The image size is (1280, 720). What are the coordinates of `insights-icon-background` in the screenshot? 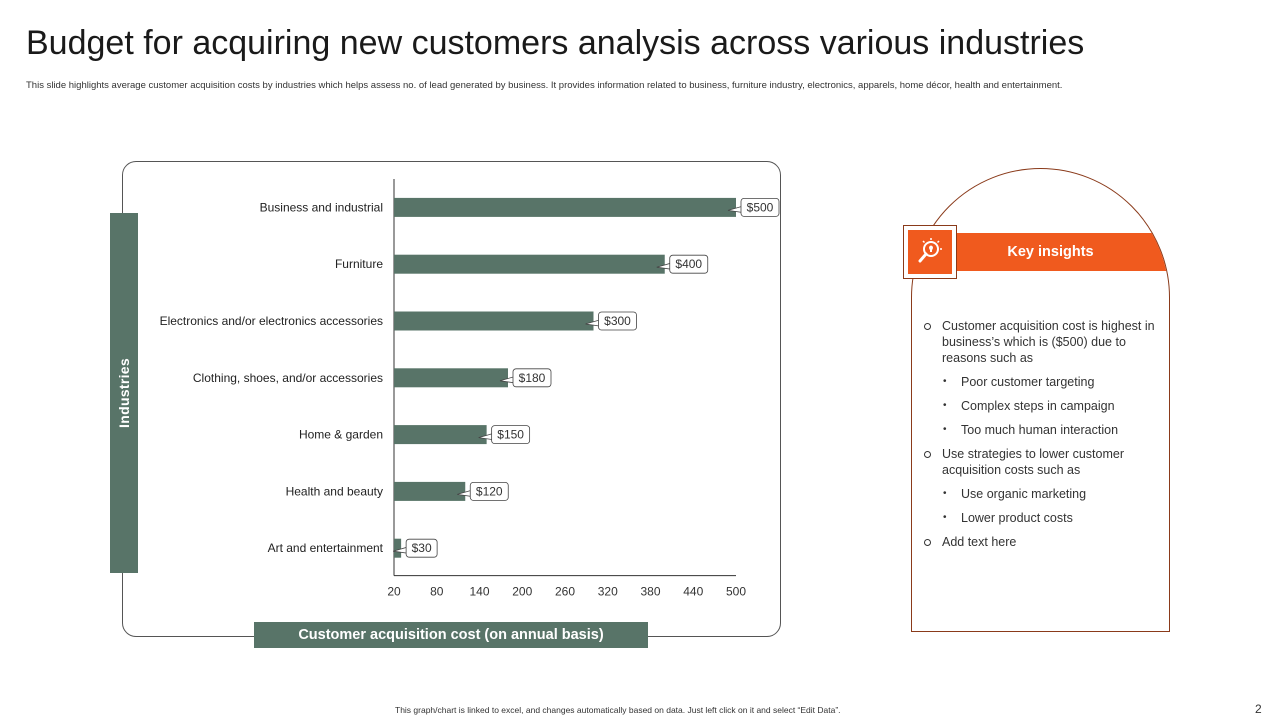 It's located at (930, 252).